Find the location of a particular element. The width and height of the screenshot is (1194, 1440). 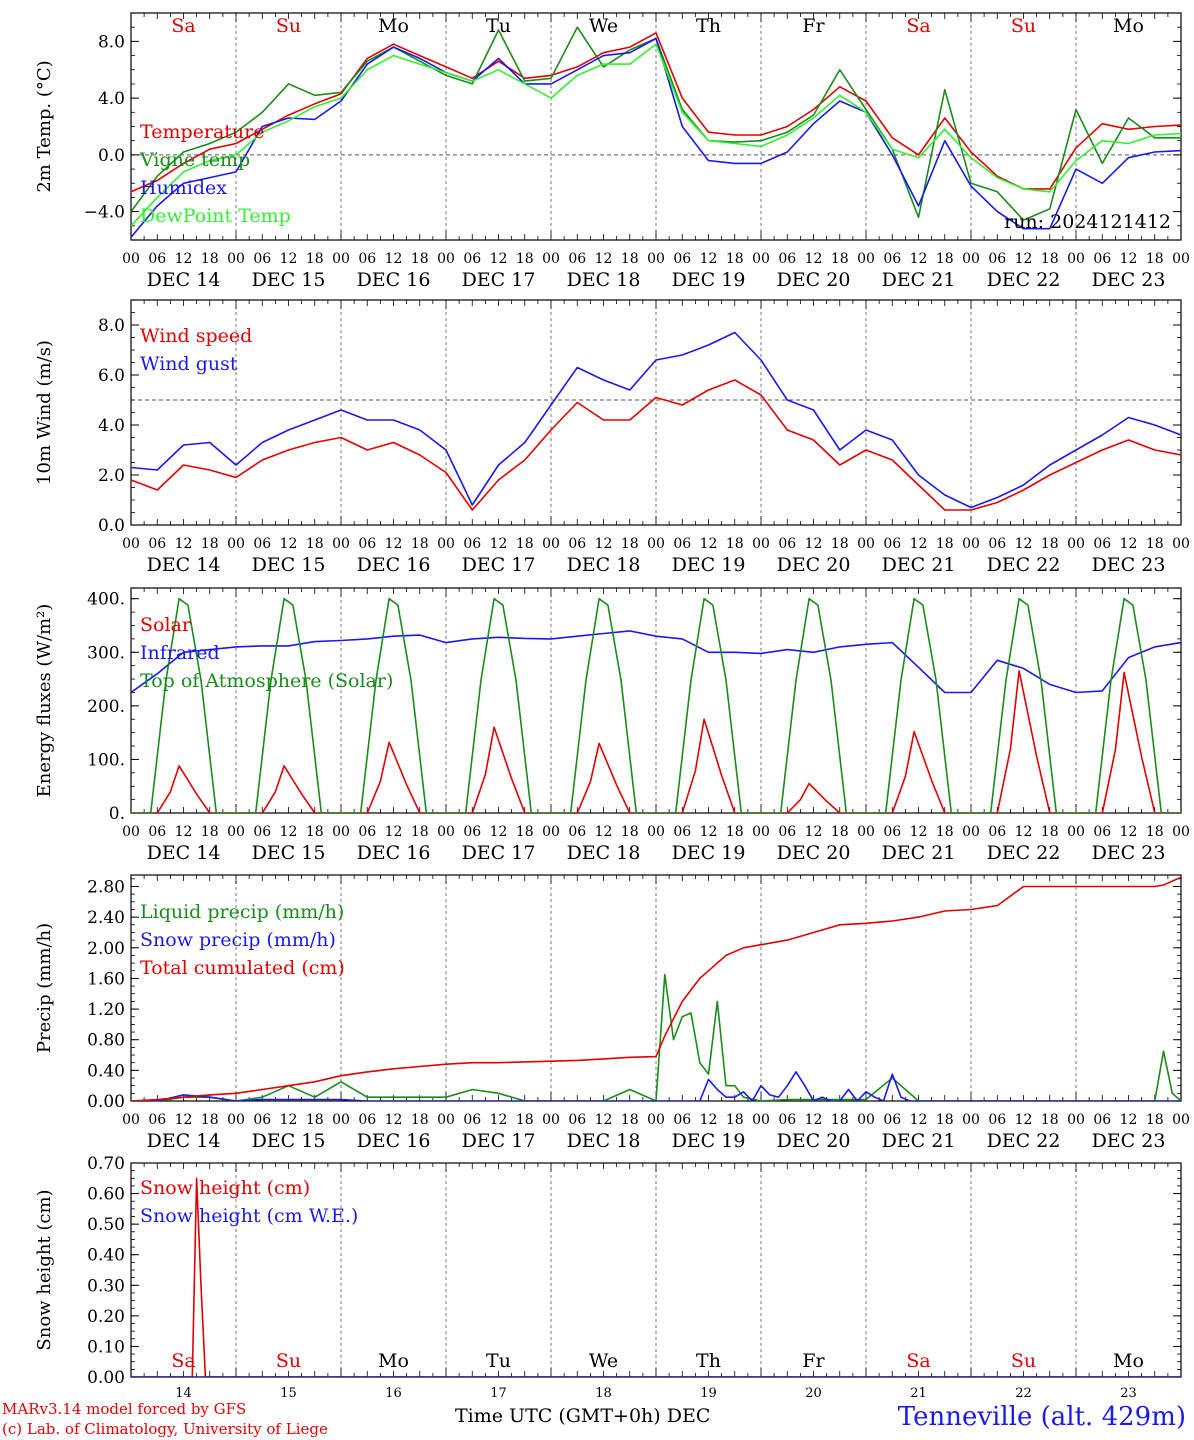

y-tick-label: 2.00 is located at coordinates (106, 949).